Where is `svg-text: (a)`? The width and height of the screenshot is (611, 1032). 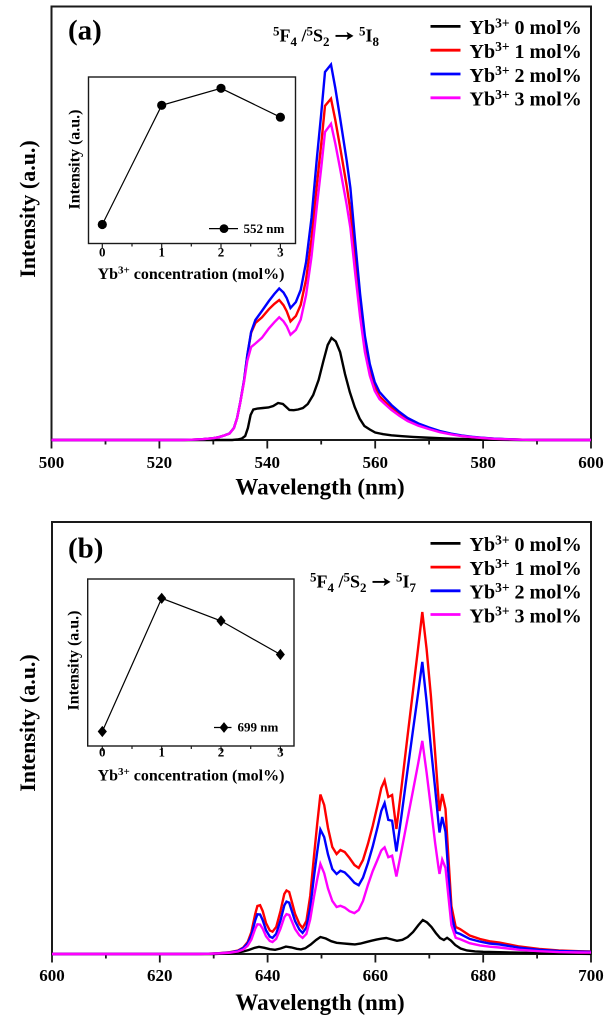 svg-text: (a) is located at coordinates (85, 31).